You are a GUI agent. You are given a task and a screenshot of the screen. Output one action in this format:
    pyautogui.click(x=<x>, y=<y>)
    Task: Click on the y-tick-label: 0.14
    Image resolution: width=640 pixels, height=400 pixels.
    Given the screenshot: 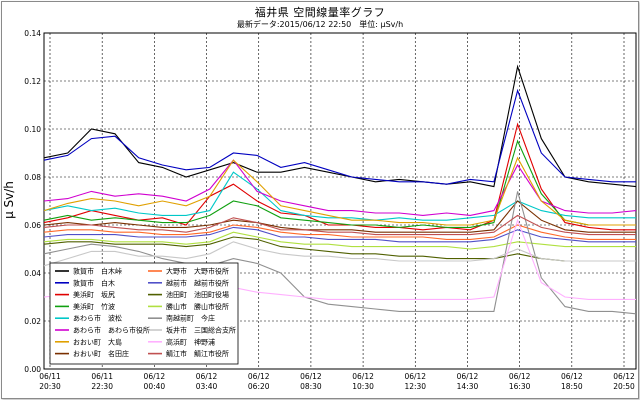 What is the action you would take?
    pyautogui.click(x=32, y=33)
    